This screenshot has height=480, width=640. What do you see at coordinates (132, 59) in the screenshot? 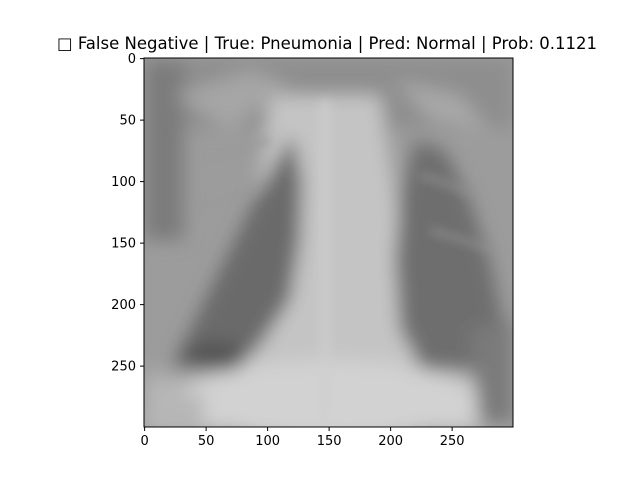
I see `y-tick-label: 0` at bounding box center [132, 59].